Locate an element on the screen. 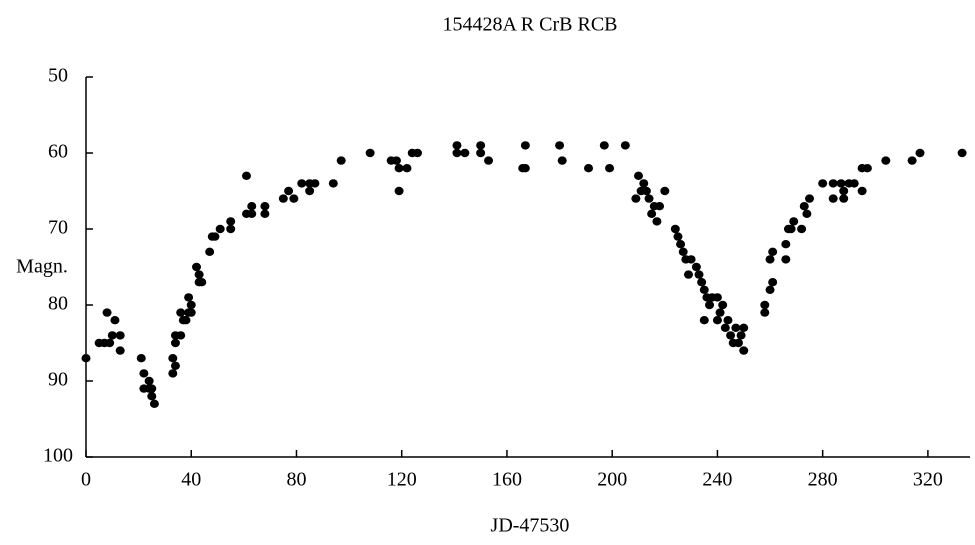 The height and width of the screenshot is (545, 975). x-tick-label: 0 is located at coordinates (86, 480).